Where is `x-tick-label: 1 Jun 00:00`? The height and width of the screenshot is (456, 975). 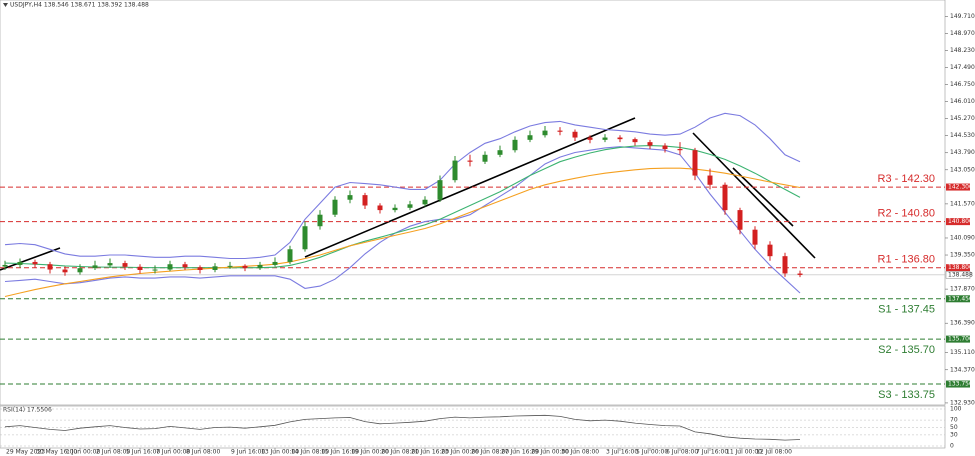 x-tick-label: 1 Jun 00:00 is located at coordinates (83, 452).